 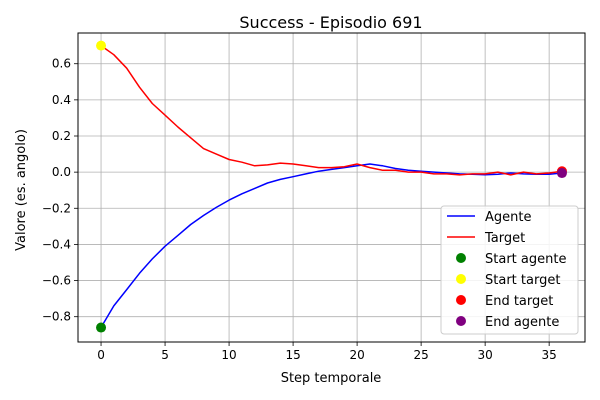 What do you see at coordinates (484, 355) in the screenshot?
I see `x-tick-label: 30` at bounding box center [484, 355].